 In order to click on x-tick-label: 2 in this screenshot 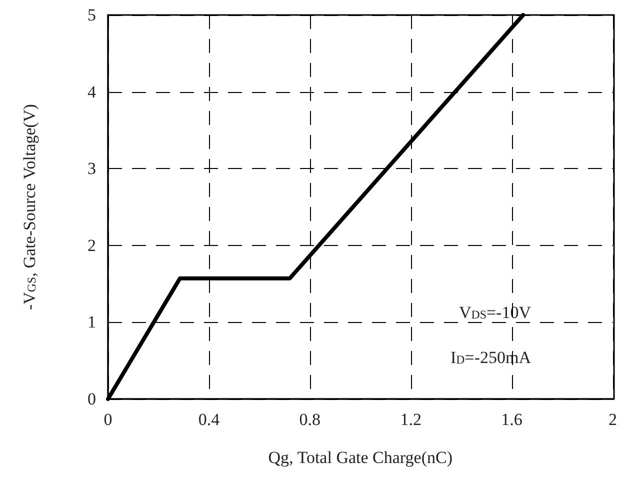, I will do `click(612, 419)`.